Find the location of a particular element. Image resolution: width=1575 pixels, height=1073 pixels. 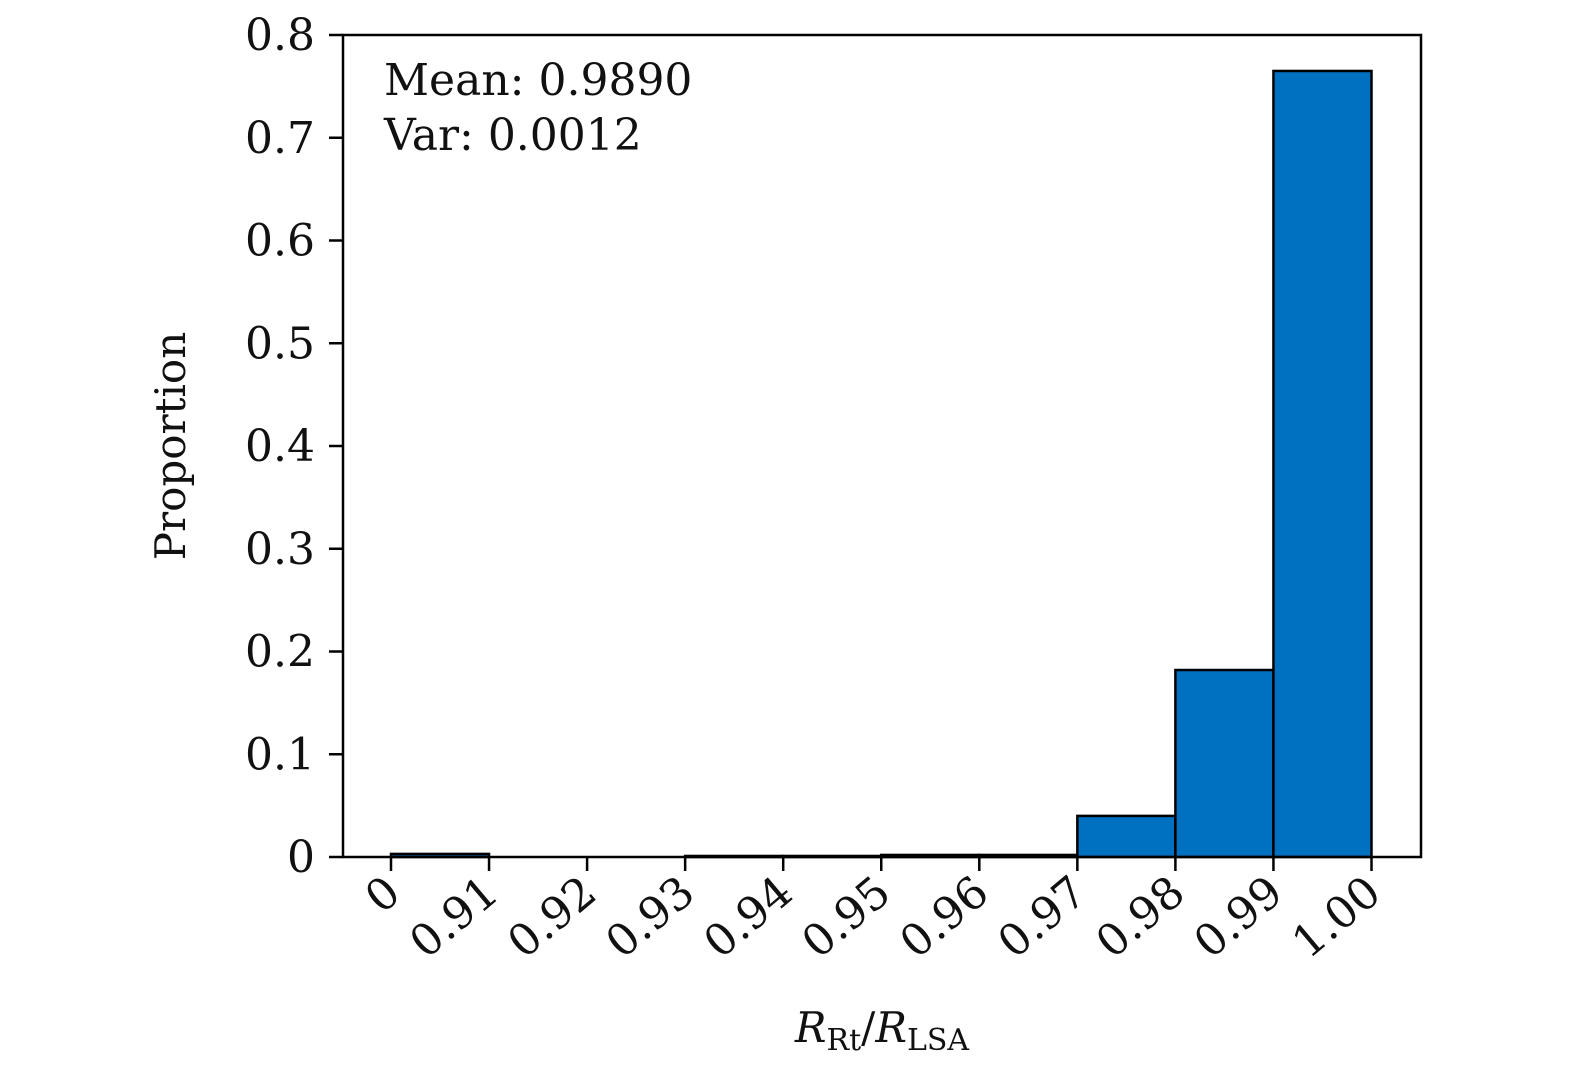

y-tick-label: 0.4 is located at coordinates (280, 446).